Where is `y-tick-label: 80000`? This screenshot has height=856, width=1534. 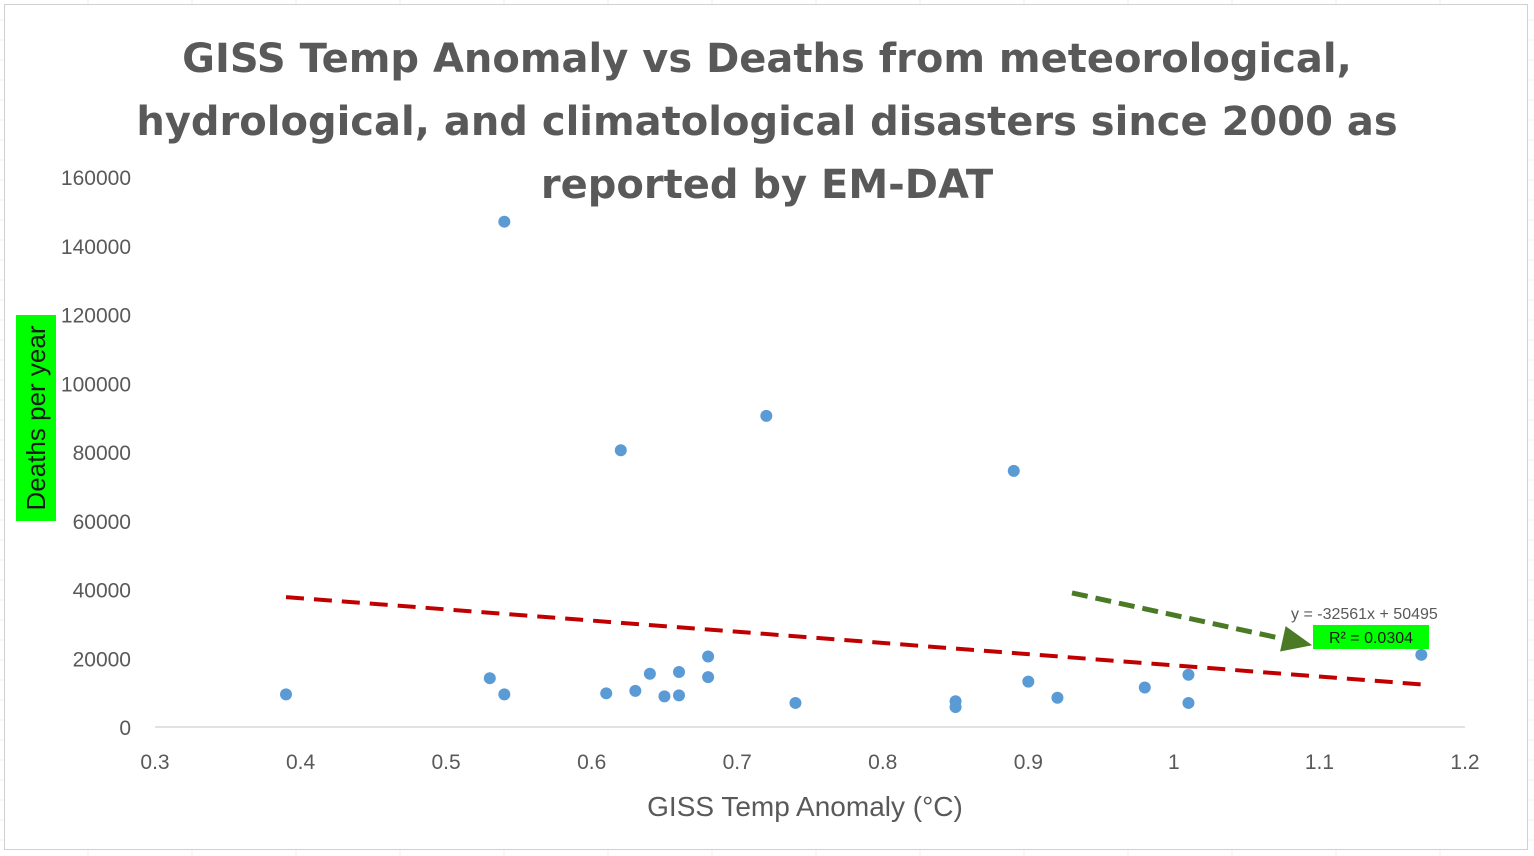 y-tick-label: 80000 is located at coordinates (102, 453).